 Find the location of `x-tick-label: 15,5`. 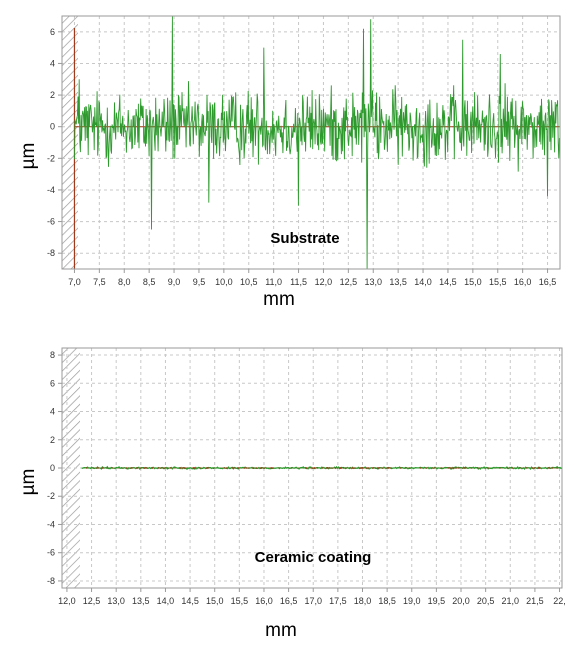

x-tick-label: 15,5 is located at coordinates (498, 282).